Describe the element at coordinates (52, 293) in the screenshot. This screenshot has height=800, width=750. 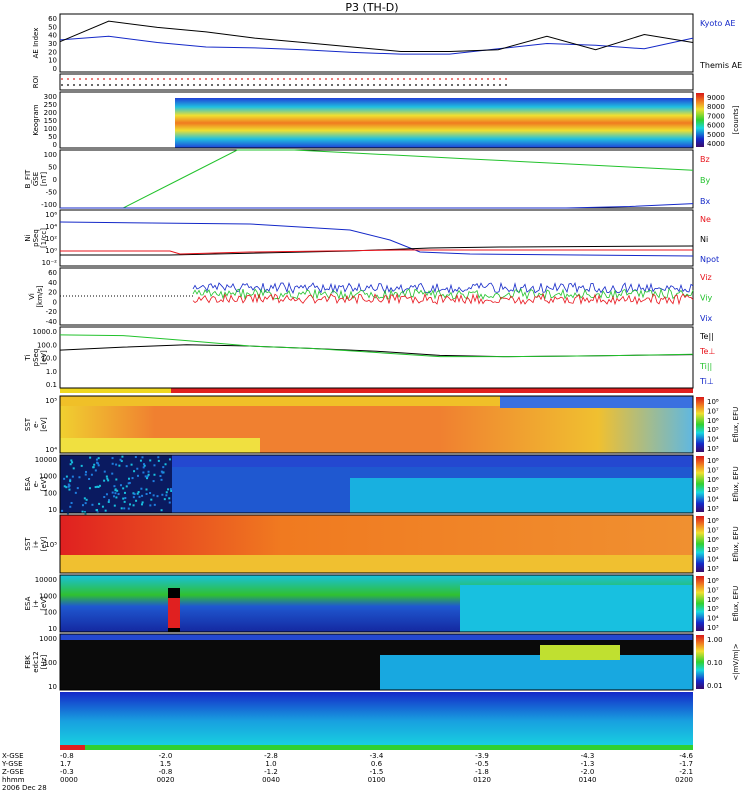
I see `y-tick-label: 20` at that location.